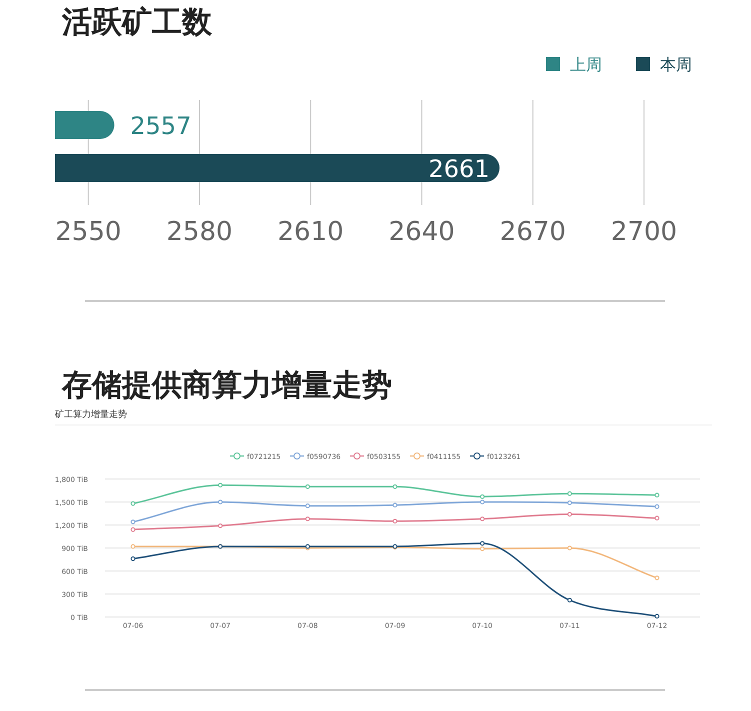 This screenshot has height=711, width=751. I want to click on x-tick-label: 2670, so click(533, 232).